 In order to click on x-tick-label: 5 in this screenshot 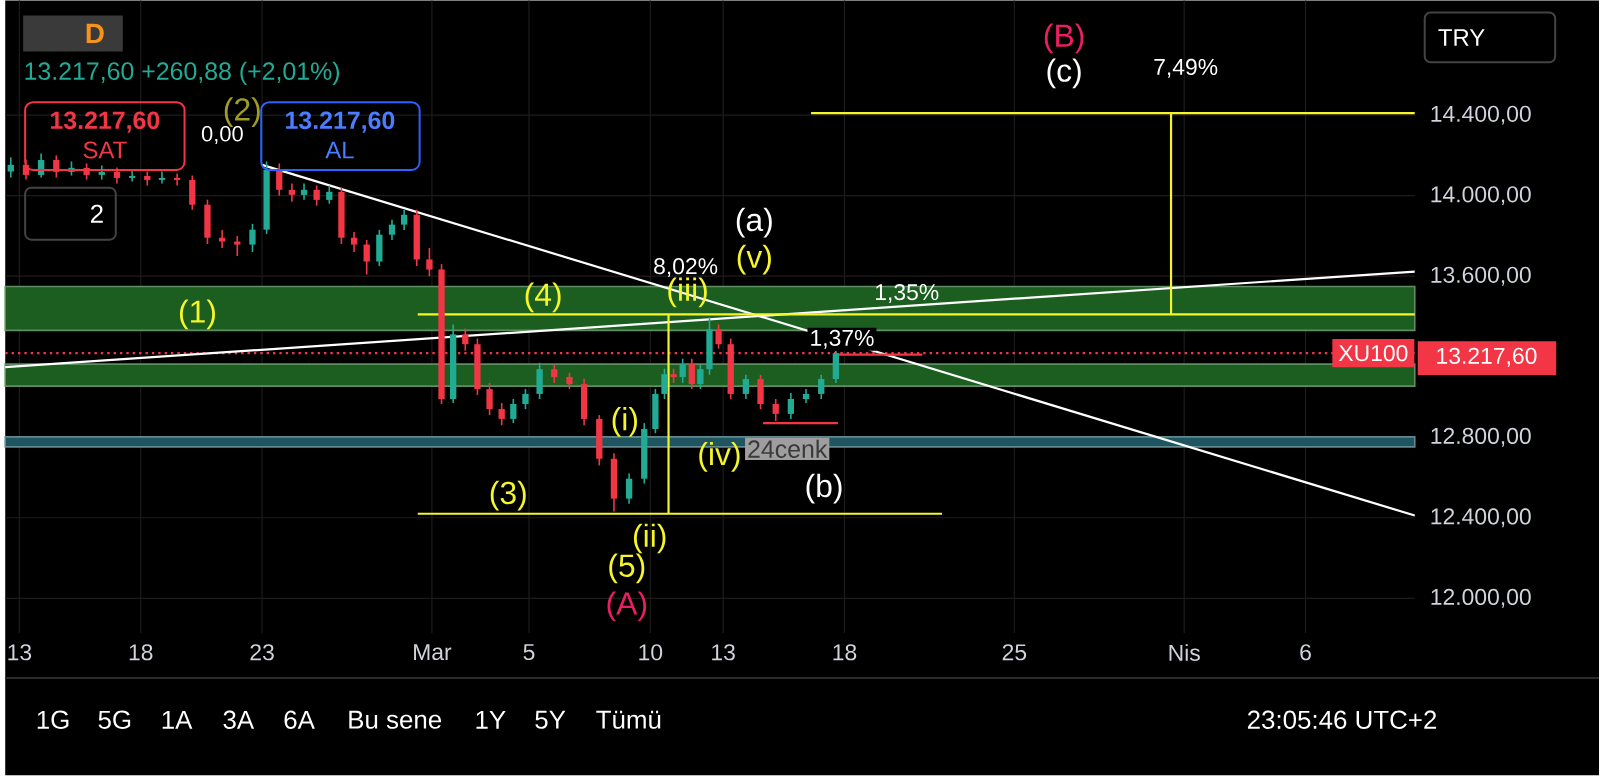, I will do `click(529, 652)`.